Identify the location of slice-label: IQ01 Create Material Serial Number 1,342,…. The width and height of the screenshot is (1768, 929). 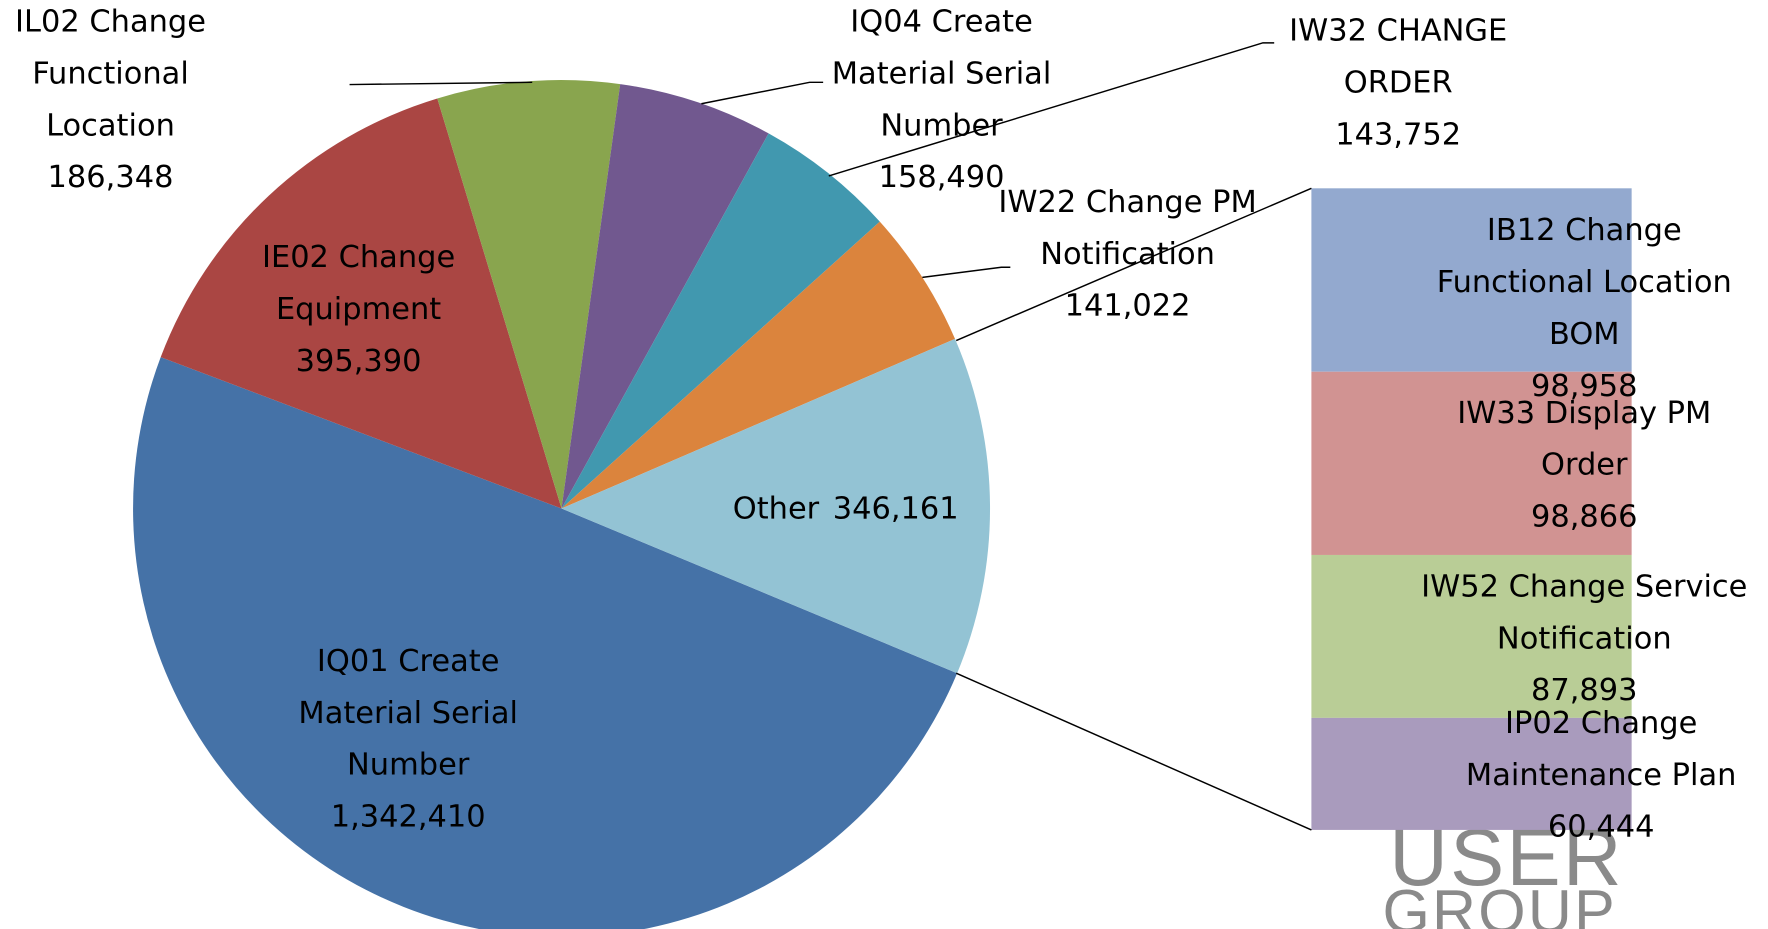
(408, 739).